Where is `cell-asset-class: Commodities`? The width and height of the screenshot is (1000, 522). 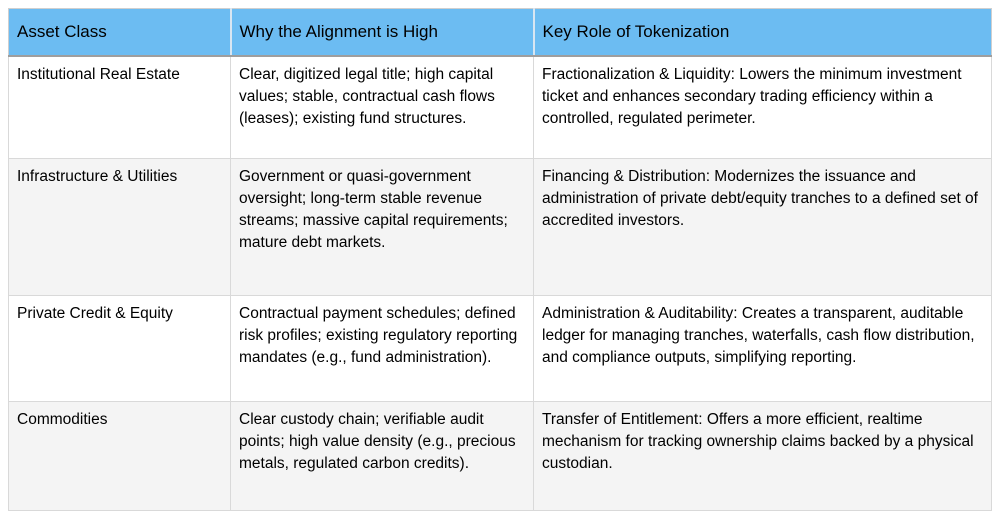
cell-asset-class: Commodities is located at coordinates (119, 456).